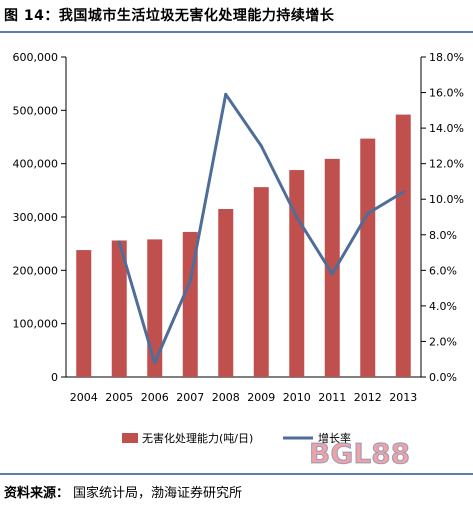  What do you see at coordinates (36, 164) in the screenshot?
I see `y-left-tick-label: 400,000` at bounding box center [36, 164].